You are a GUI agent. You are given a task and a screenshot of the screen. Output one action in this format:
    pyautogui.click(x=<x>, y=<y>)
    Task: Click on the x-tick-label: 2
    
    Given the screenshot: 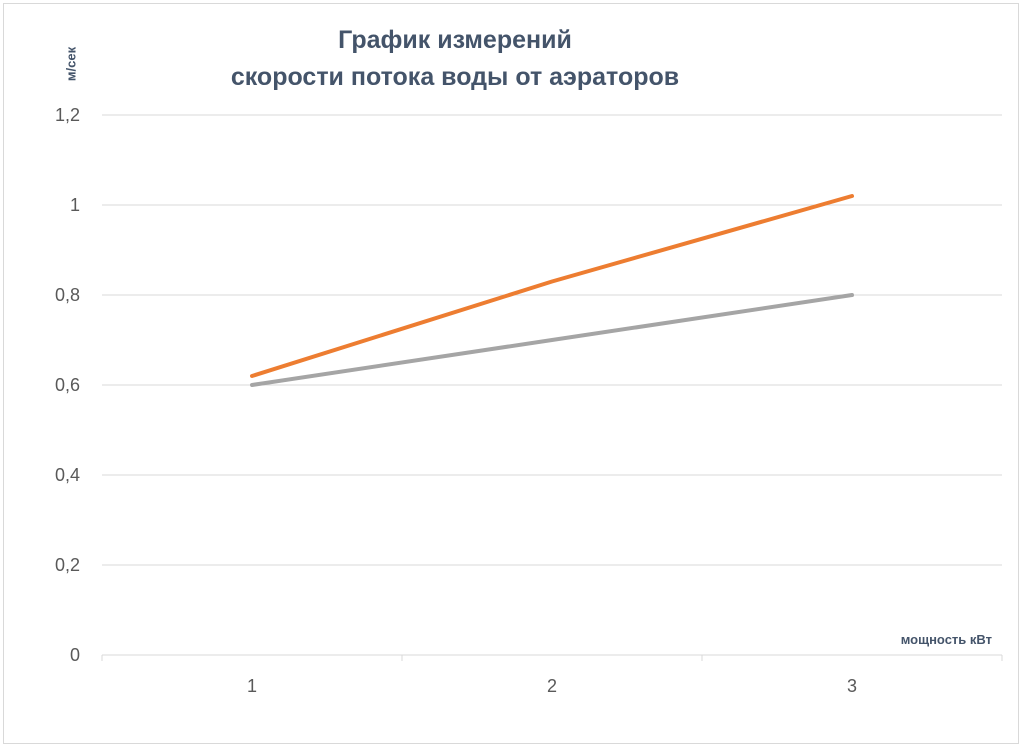 What is the action you would take?
    pyautogui.click(x=552, y=686)
    